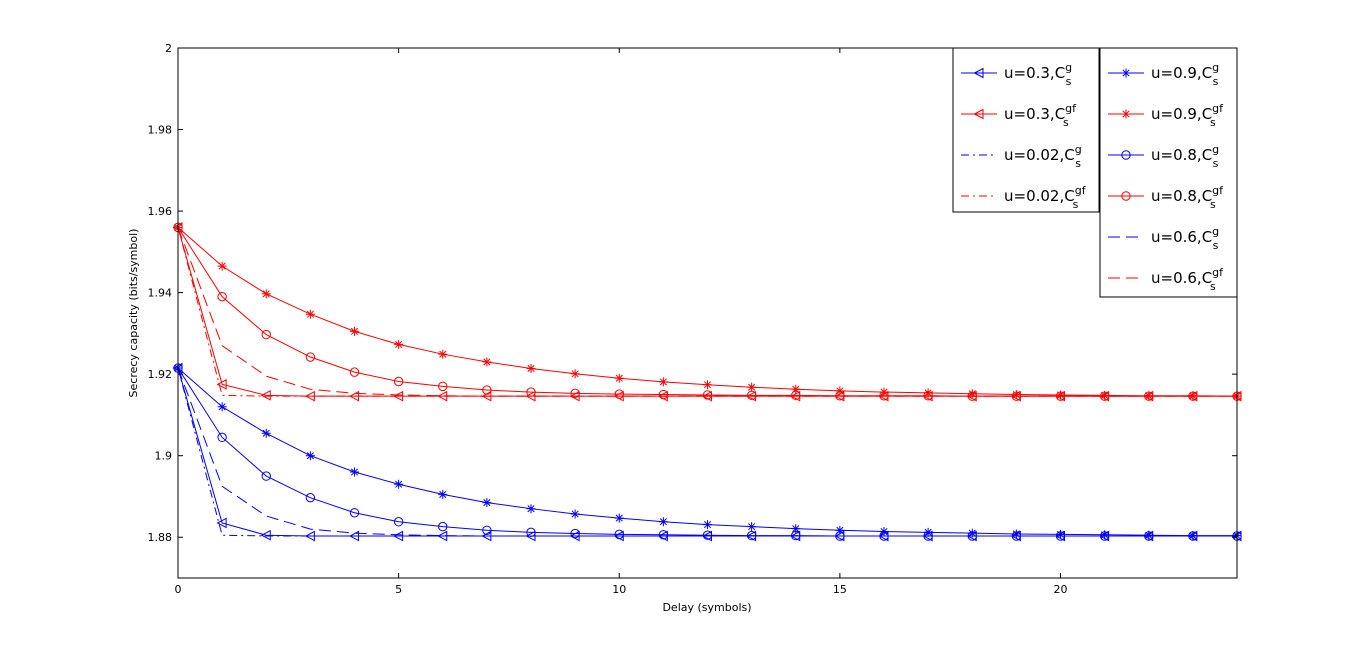 This screenshot has width=1366, height=654. What do you see at coordinates (1061, 589) in the screenshot?
I see `x-tick-label-5: 20` at bounding box center [1061, 589].